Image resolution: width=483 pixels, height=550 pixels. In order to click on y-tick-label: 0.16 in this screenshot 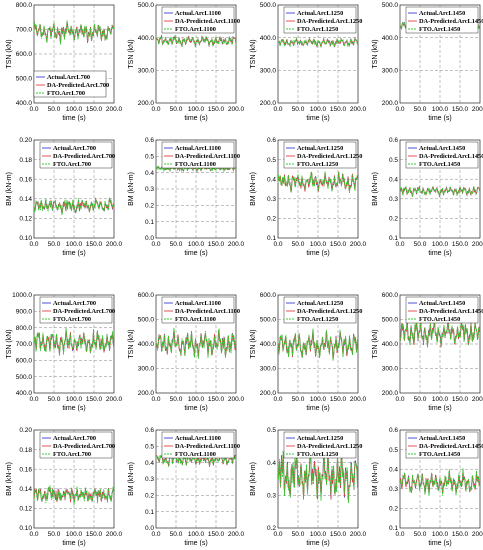, I will do `click(25, 179)`.